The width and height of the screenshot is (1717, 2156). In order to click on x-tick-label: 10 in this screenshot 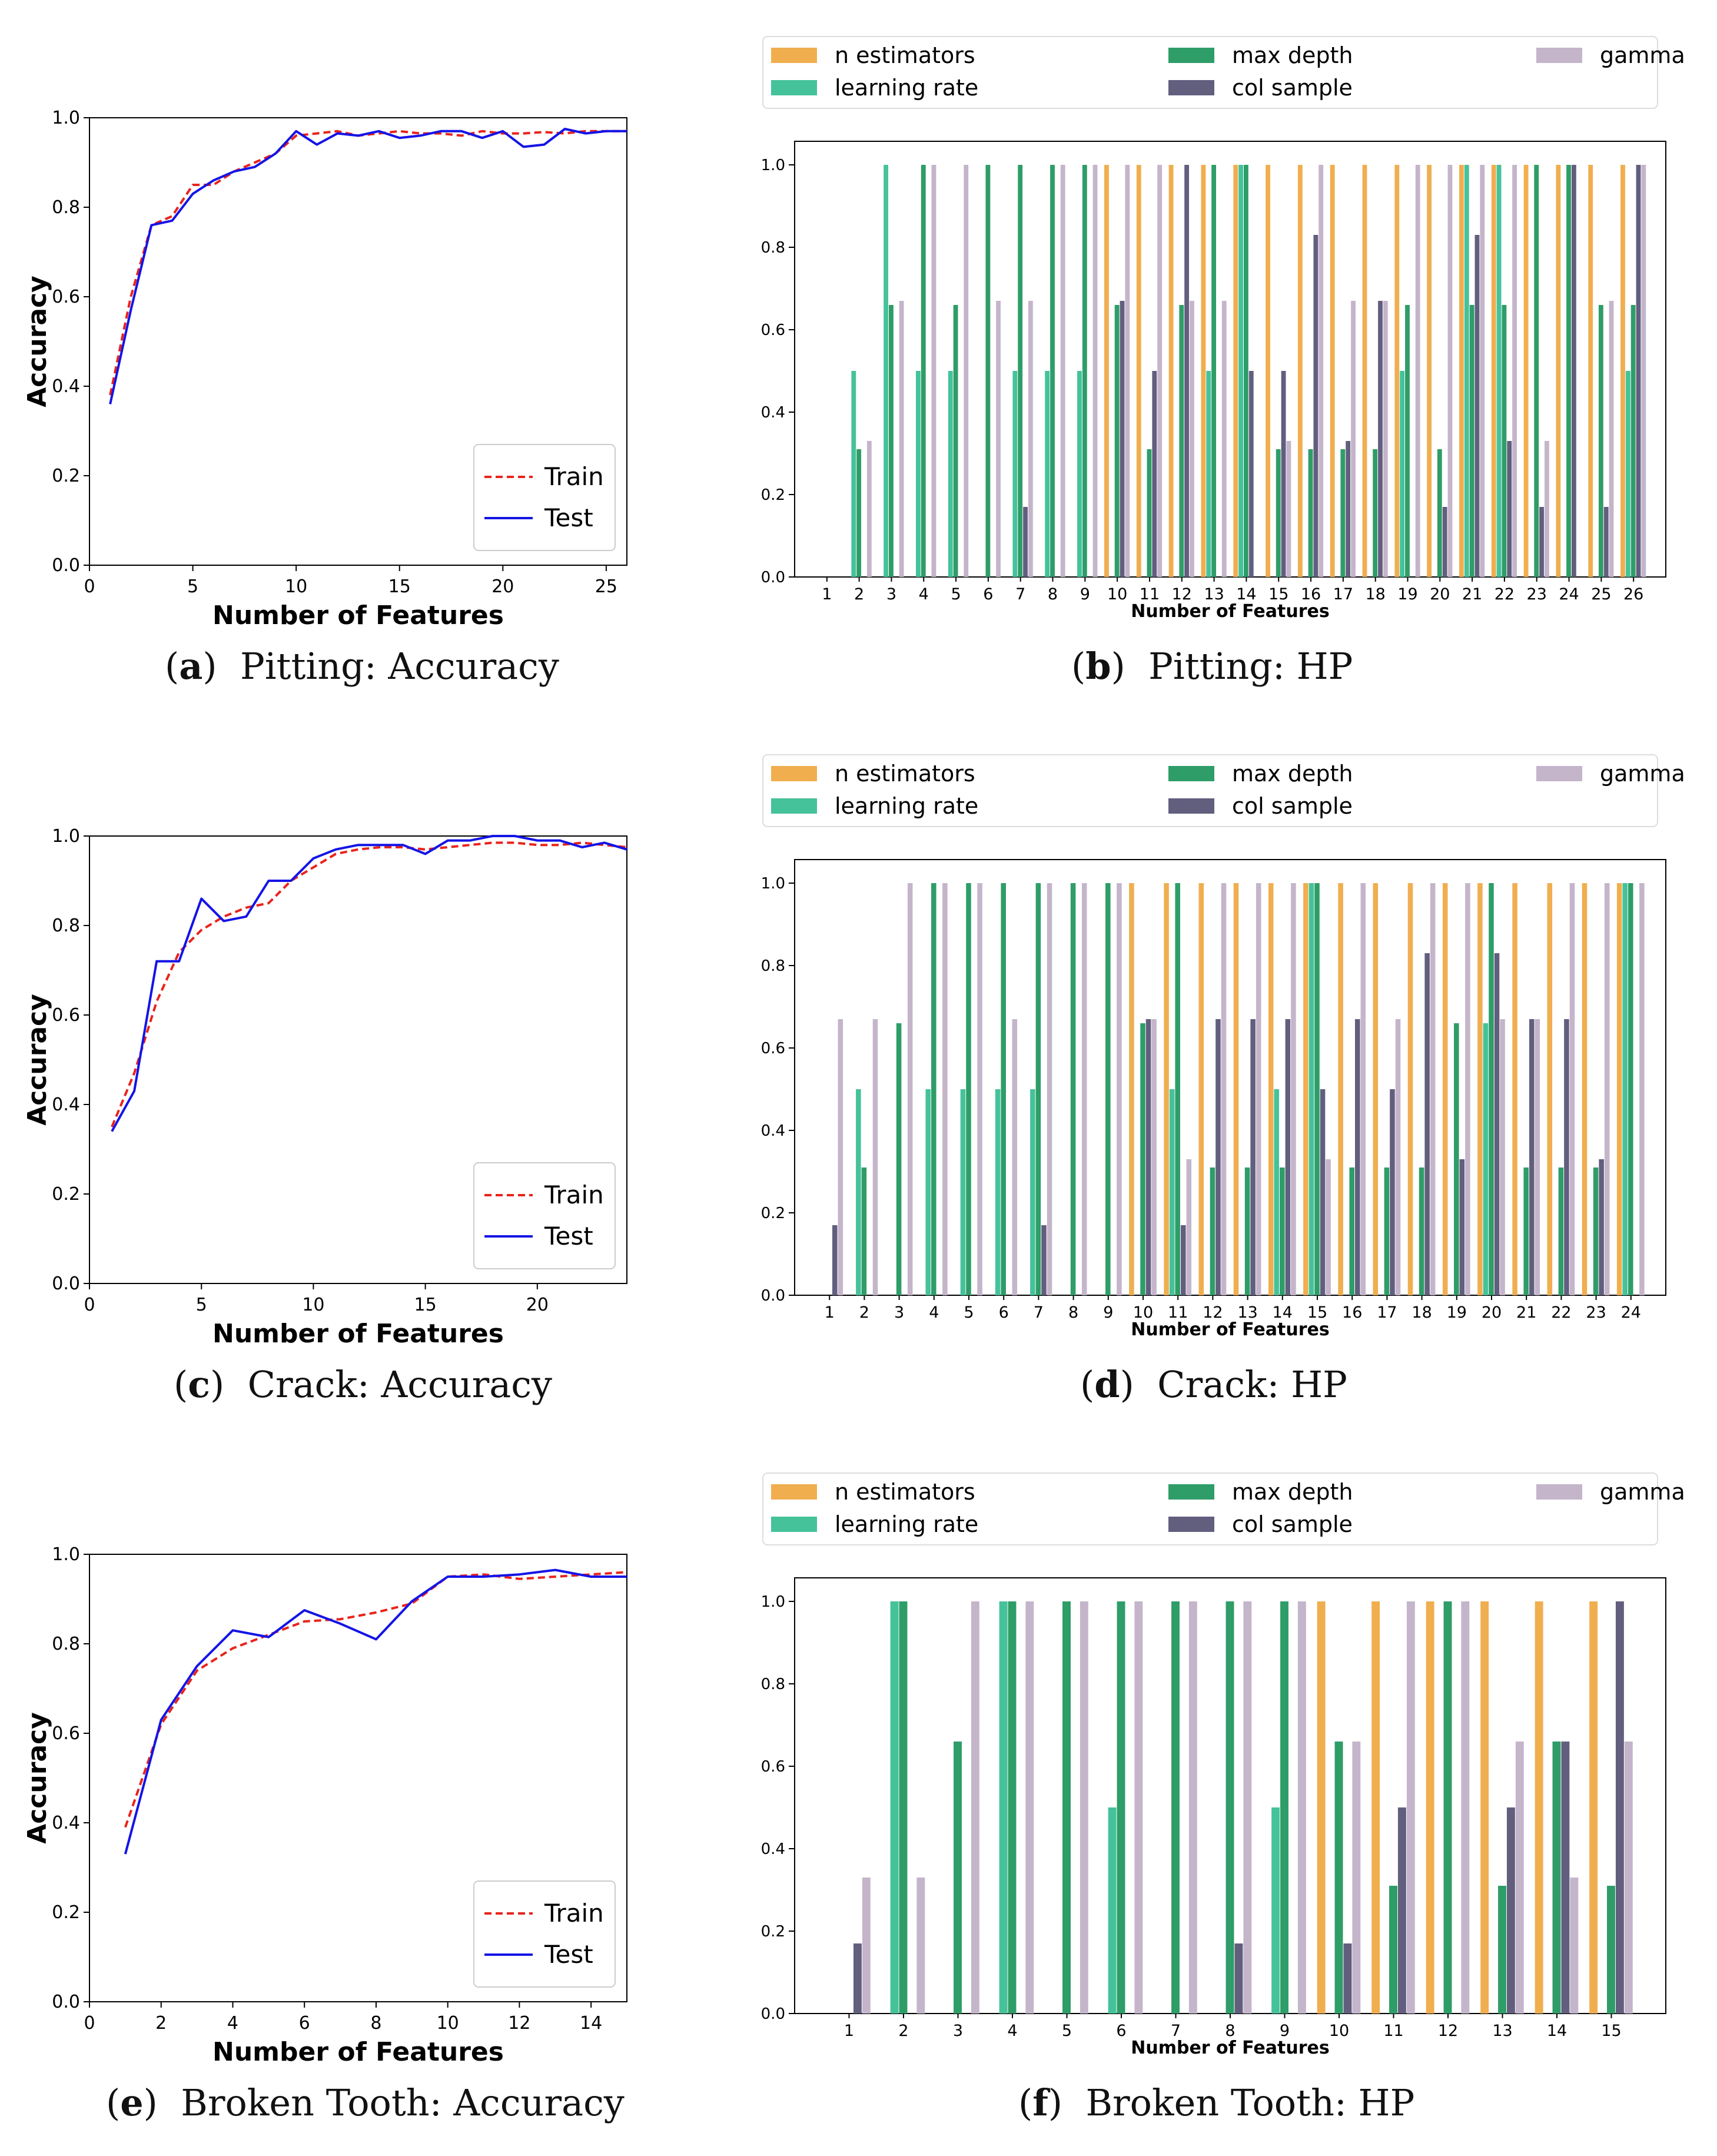, I will do `click(313, 1305)`.